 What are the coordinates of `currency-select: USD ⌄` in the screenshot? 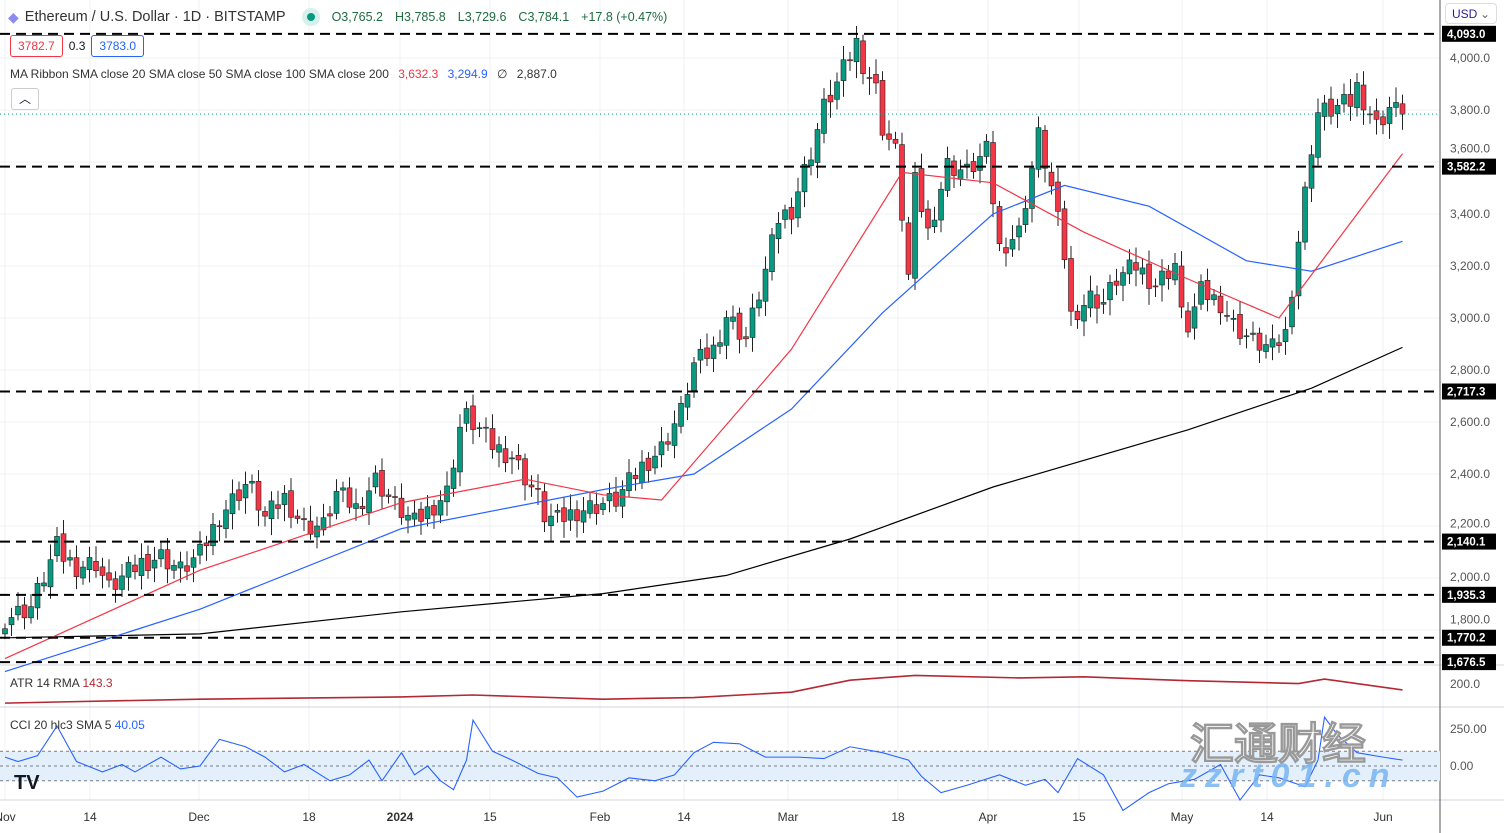 It's located at (1471, 13).